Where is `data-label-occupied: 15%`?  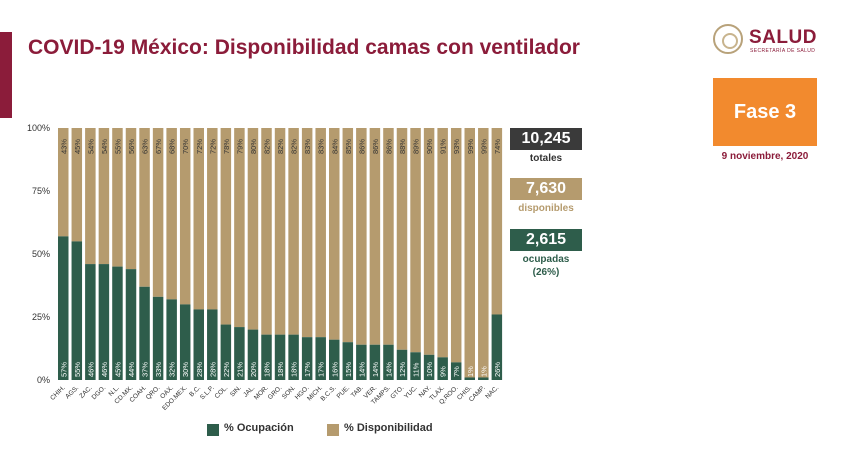 data-label-occupied: 15% is located at coordinates (348, 369).